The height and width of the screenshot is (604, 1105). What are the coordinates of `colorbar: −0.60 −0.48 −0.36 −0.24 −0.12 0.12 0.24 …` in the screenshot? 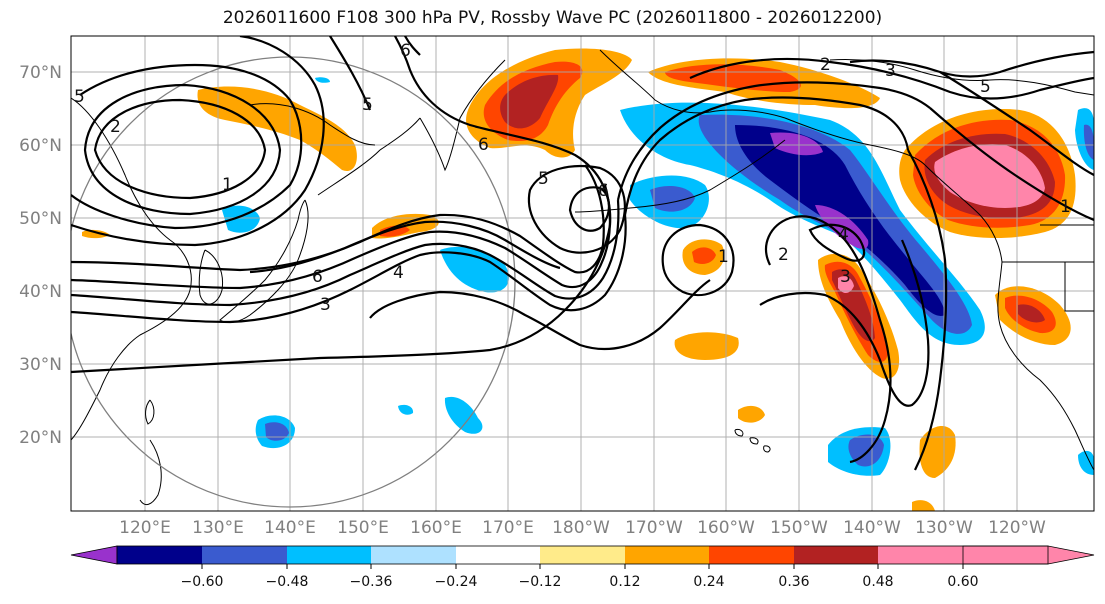 It's located at (582, 567).